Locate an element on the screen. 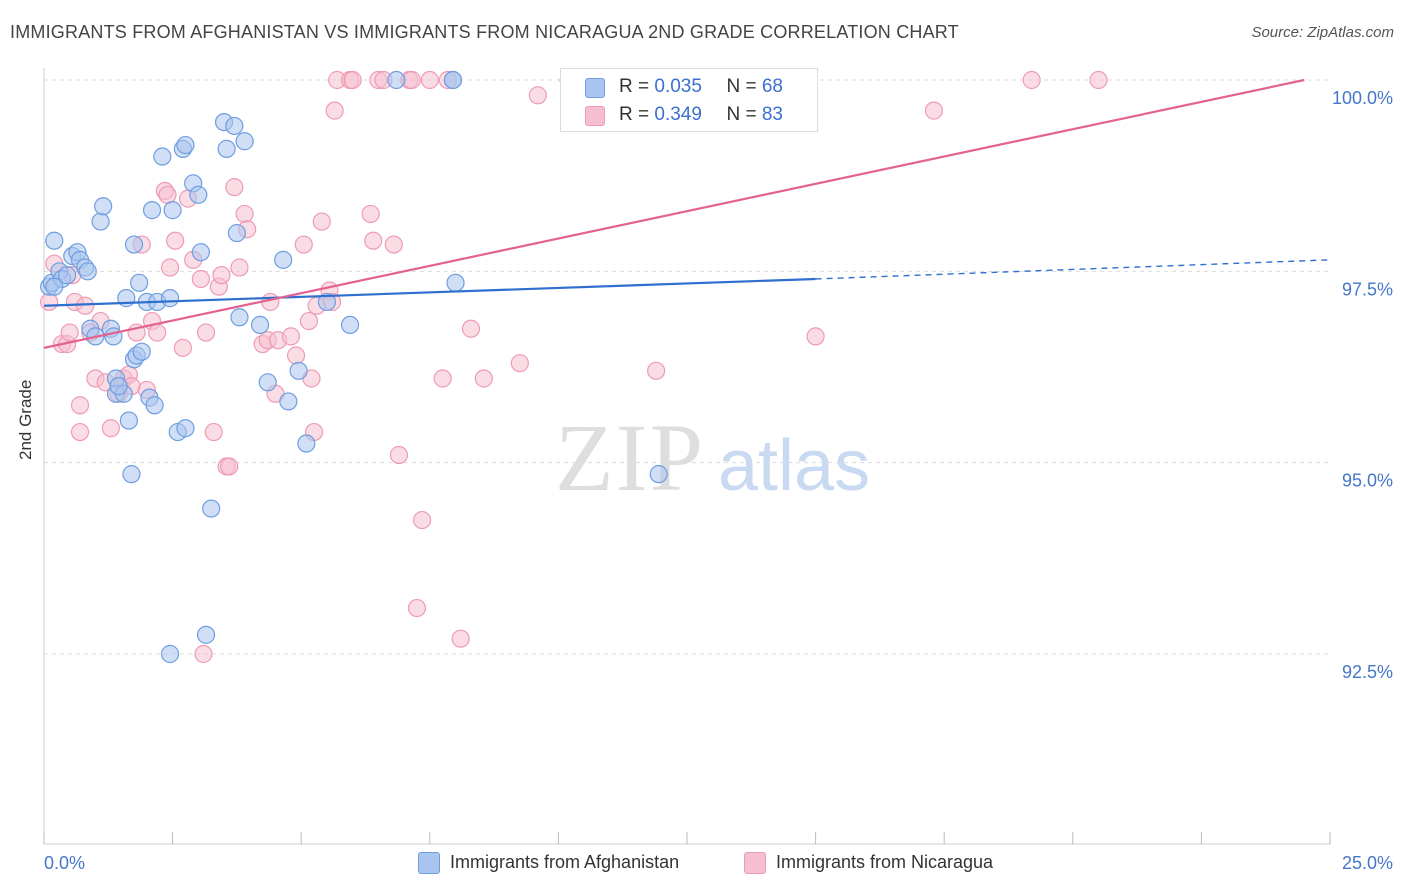 Image resolution: width=1406 pixels, height=892 pixels. y-tick-label-0: 92.5% is located at coordinates (1367, 672).